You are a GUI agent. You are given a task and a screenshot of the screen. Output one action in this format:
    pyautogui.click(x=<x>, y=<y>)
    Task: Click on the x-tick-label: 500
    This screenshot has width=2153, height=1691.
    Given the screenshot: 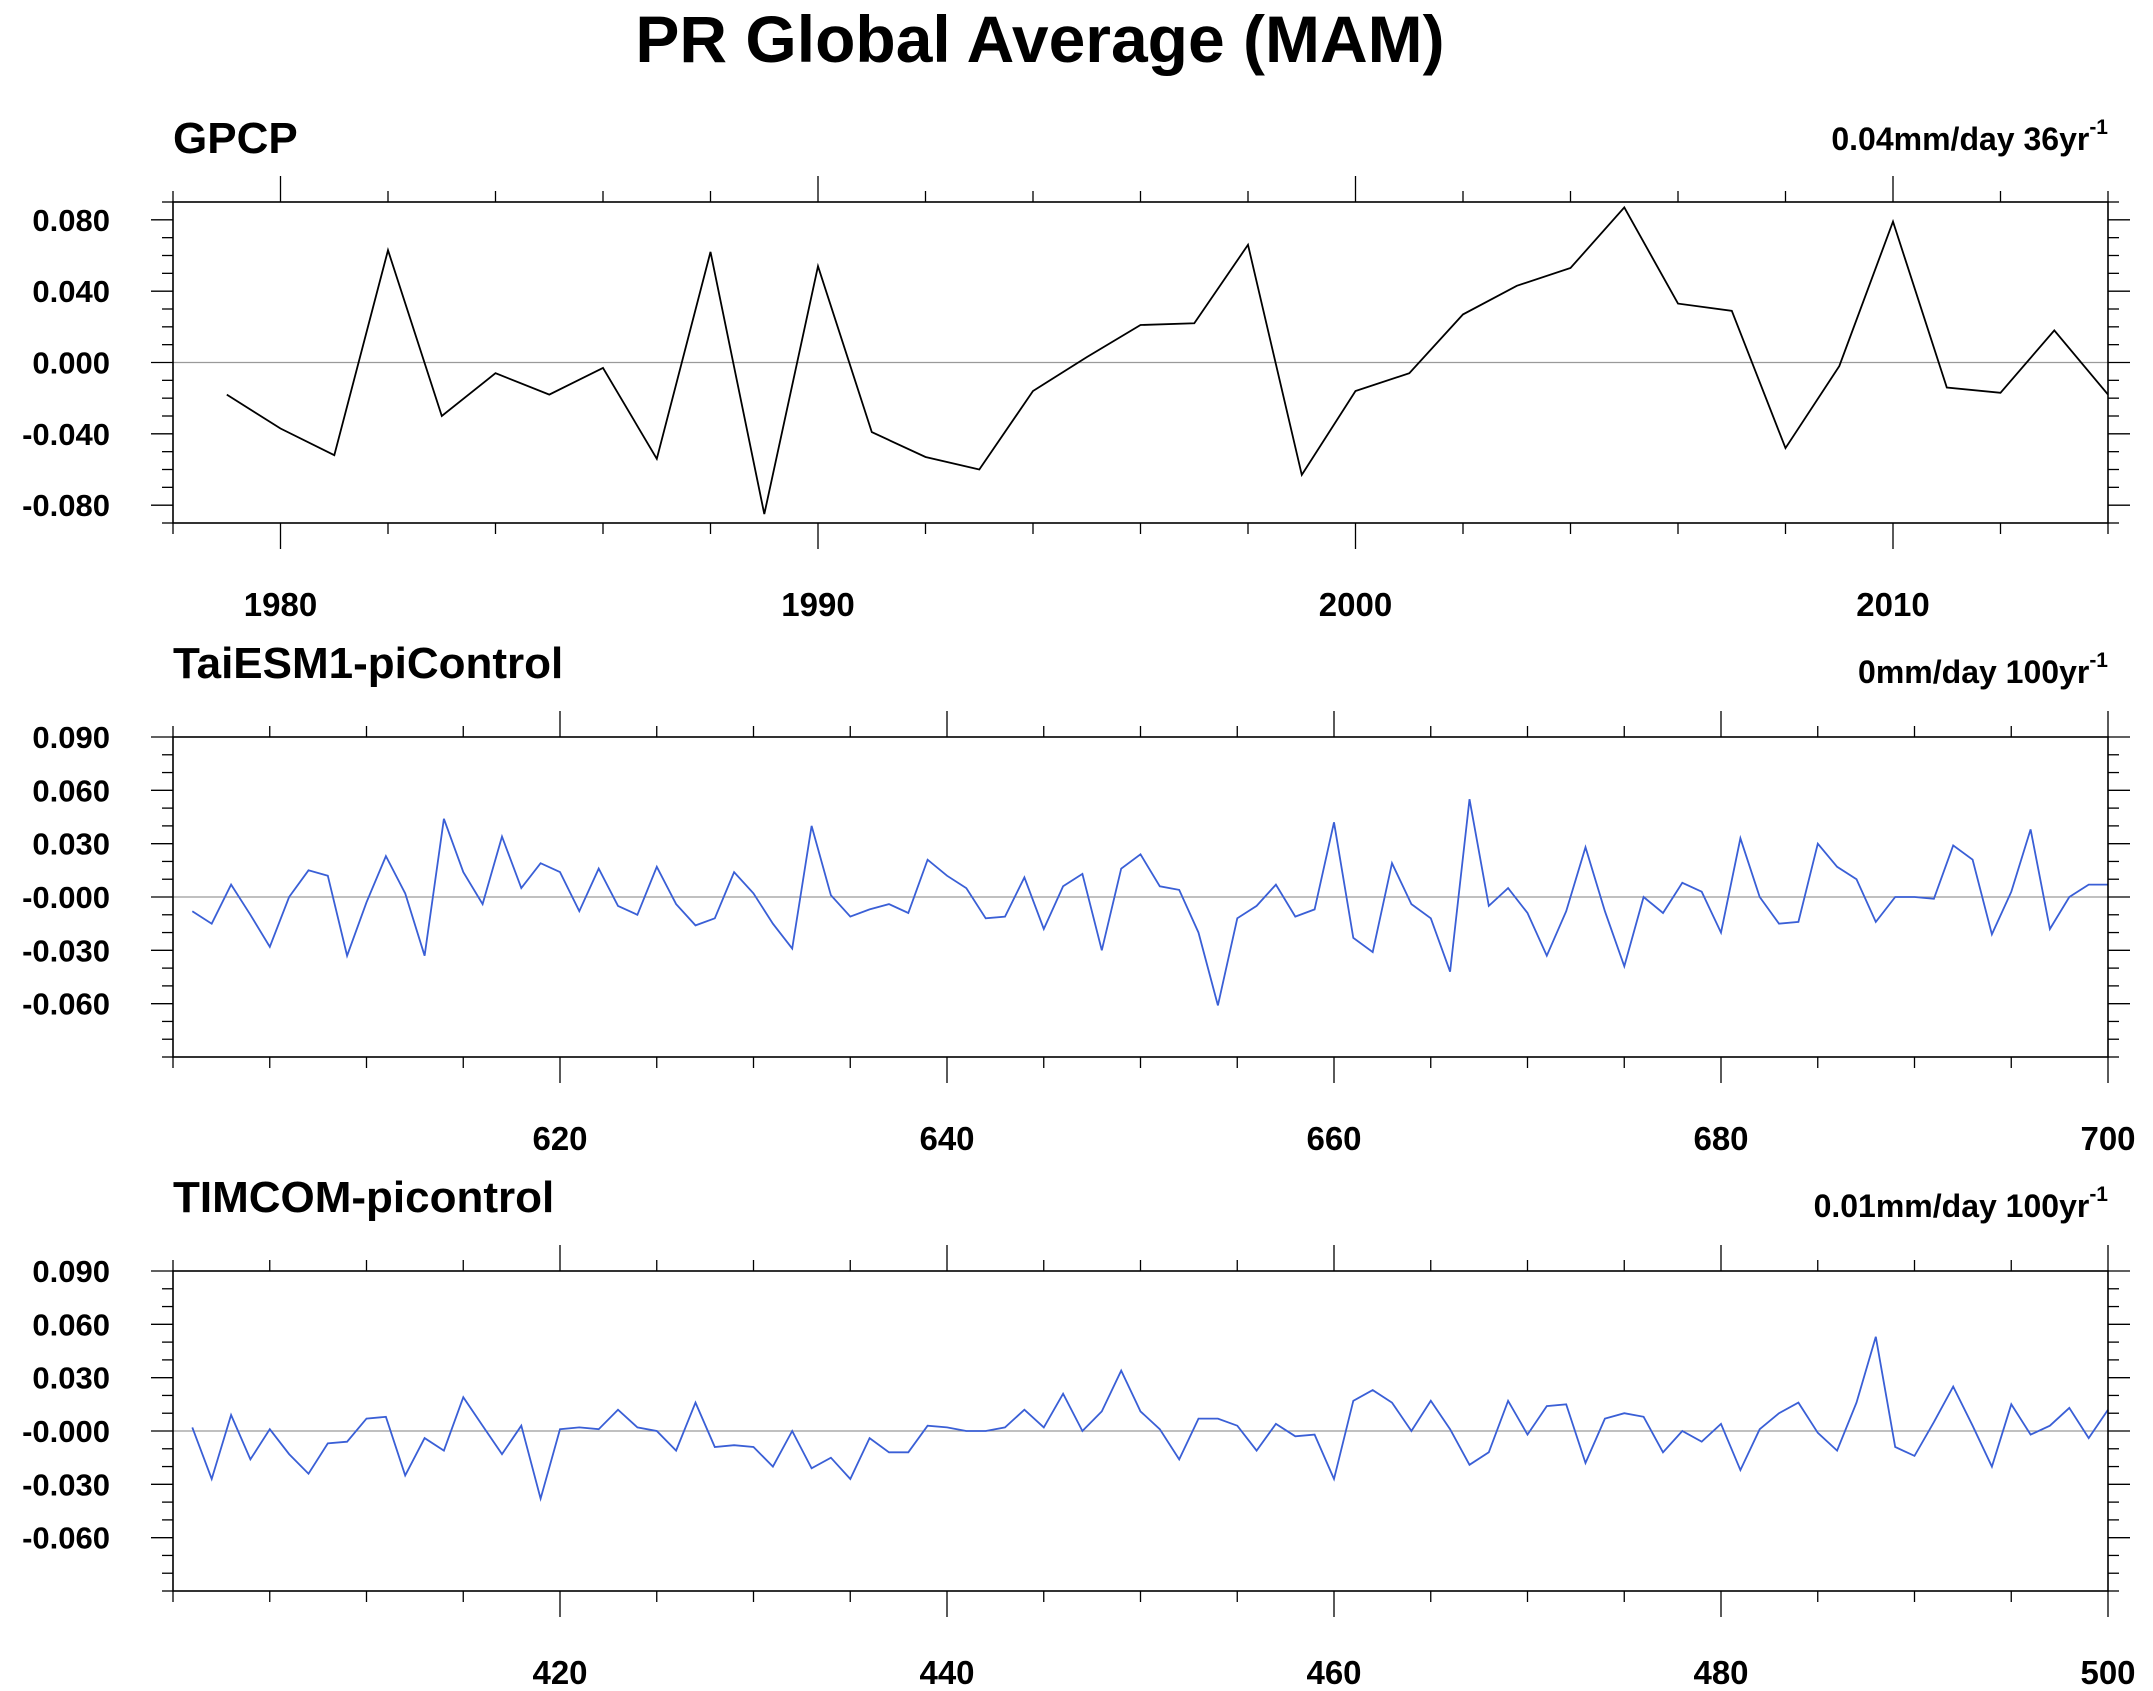 What is the action you would take?
    pyautogui.click(x=2107, y=1672)
    